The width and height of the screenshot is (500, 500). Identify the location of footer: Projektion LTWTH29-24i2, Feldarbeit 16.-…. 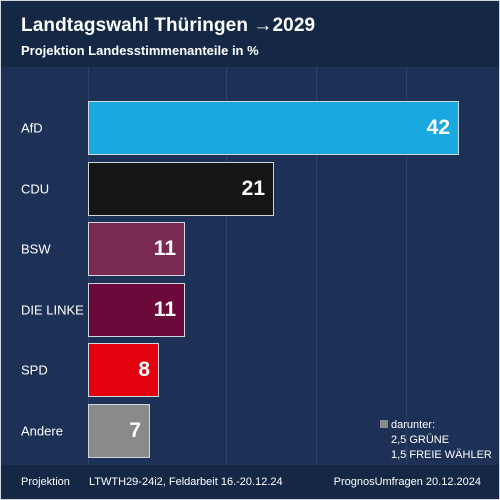
(250, 483).